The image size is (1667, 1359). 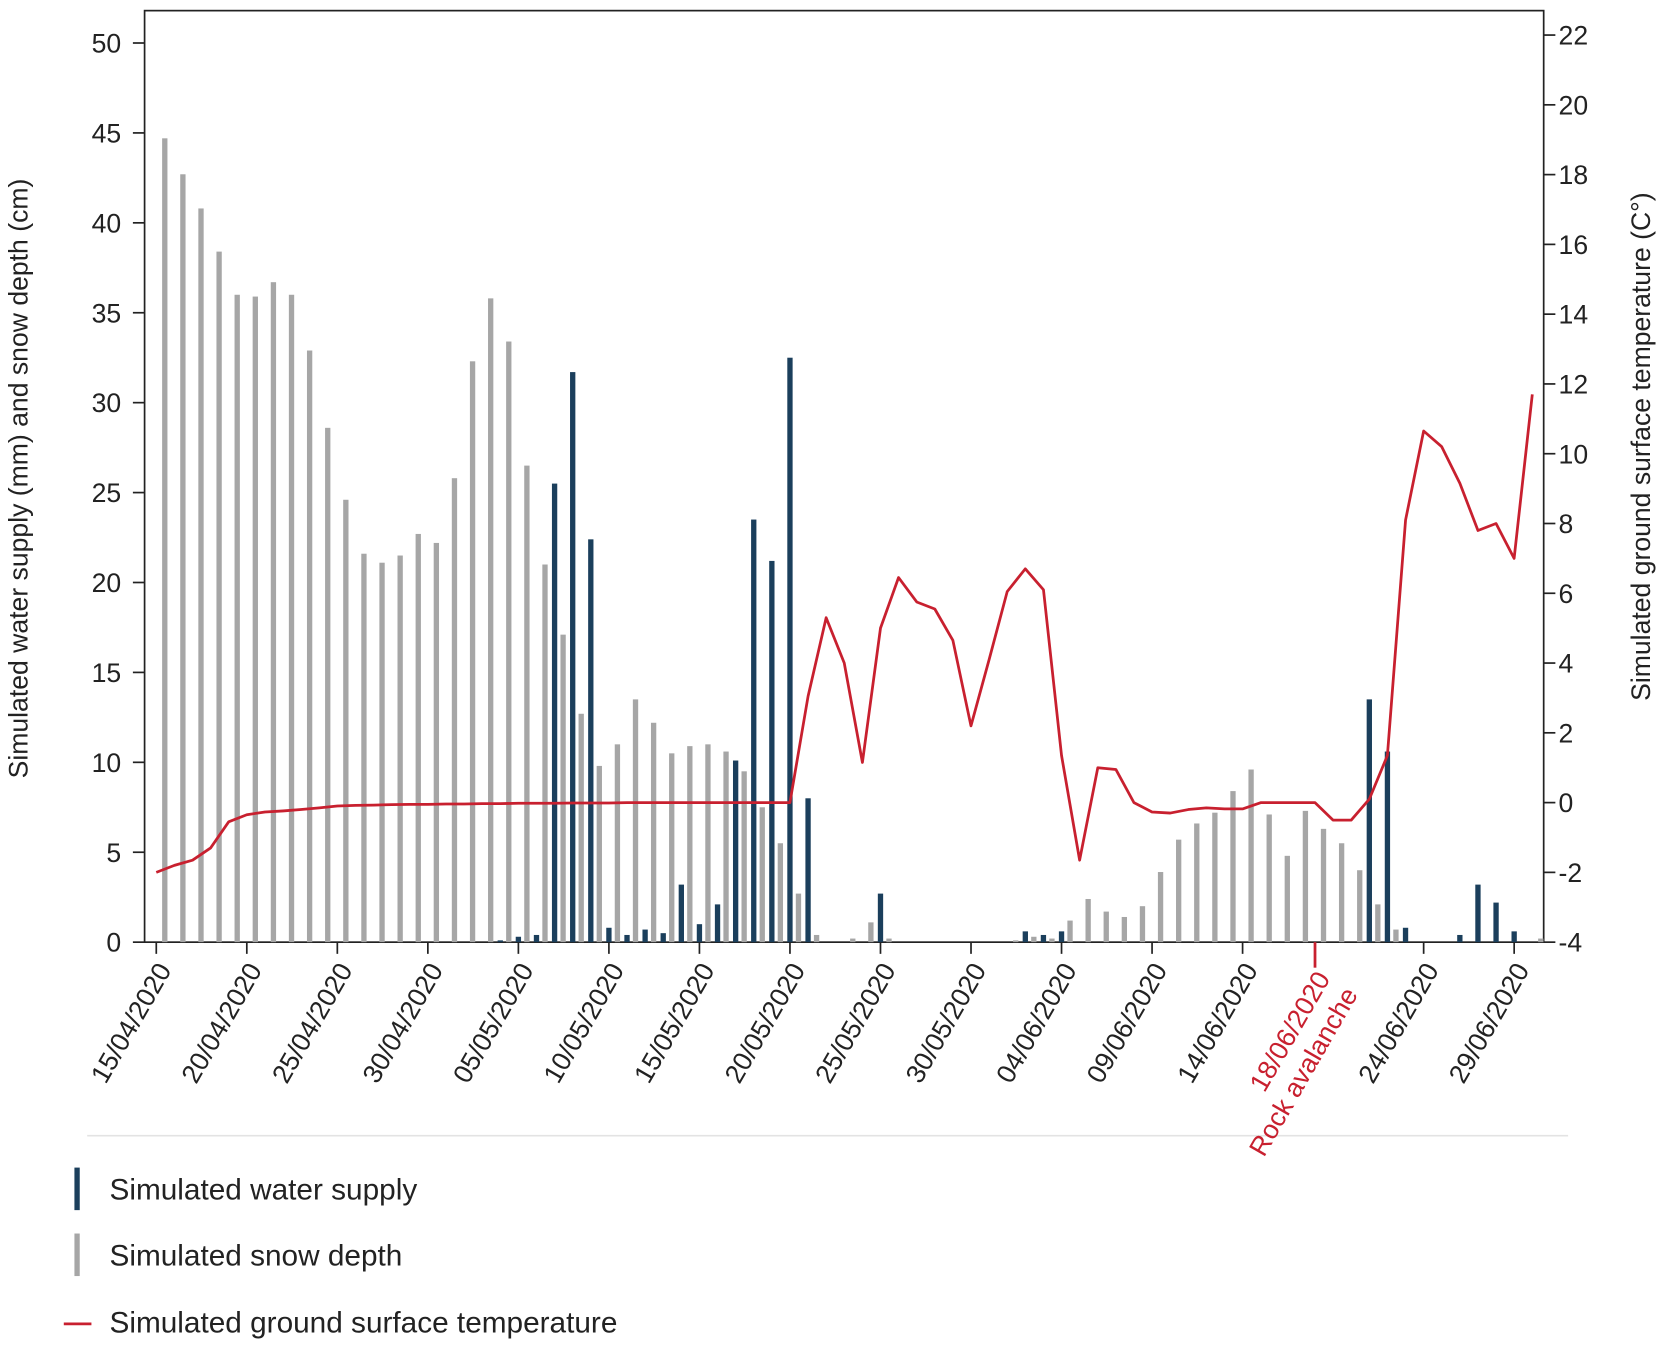 I want to click on y-tick-label: 20, so click(x=107, y=583).